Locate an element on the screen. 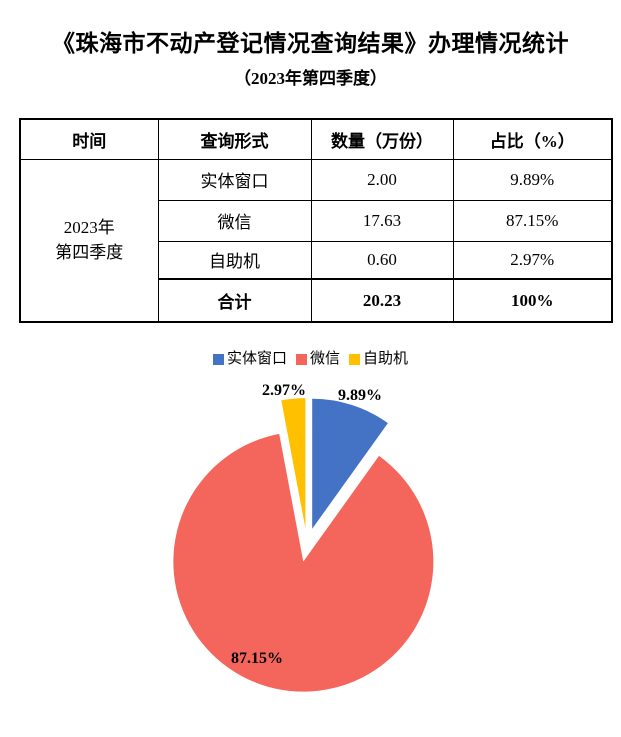 This screenshot has height=737, width=621. method-cell: 自助机 is located at coordinates (234, 260).